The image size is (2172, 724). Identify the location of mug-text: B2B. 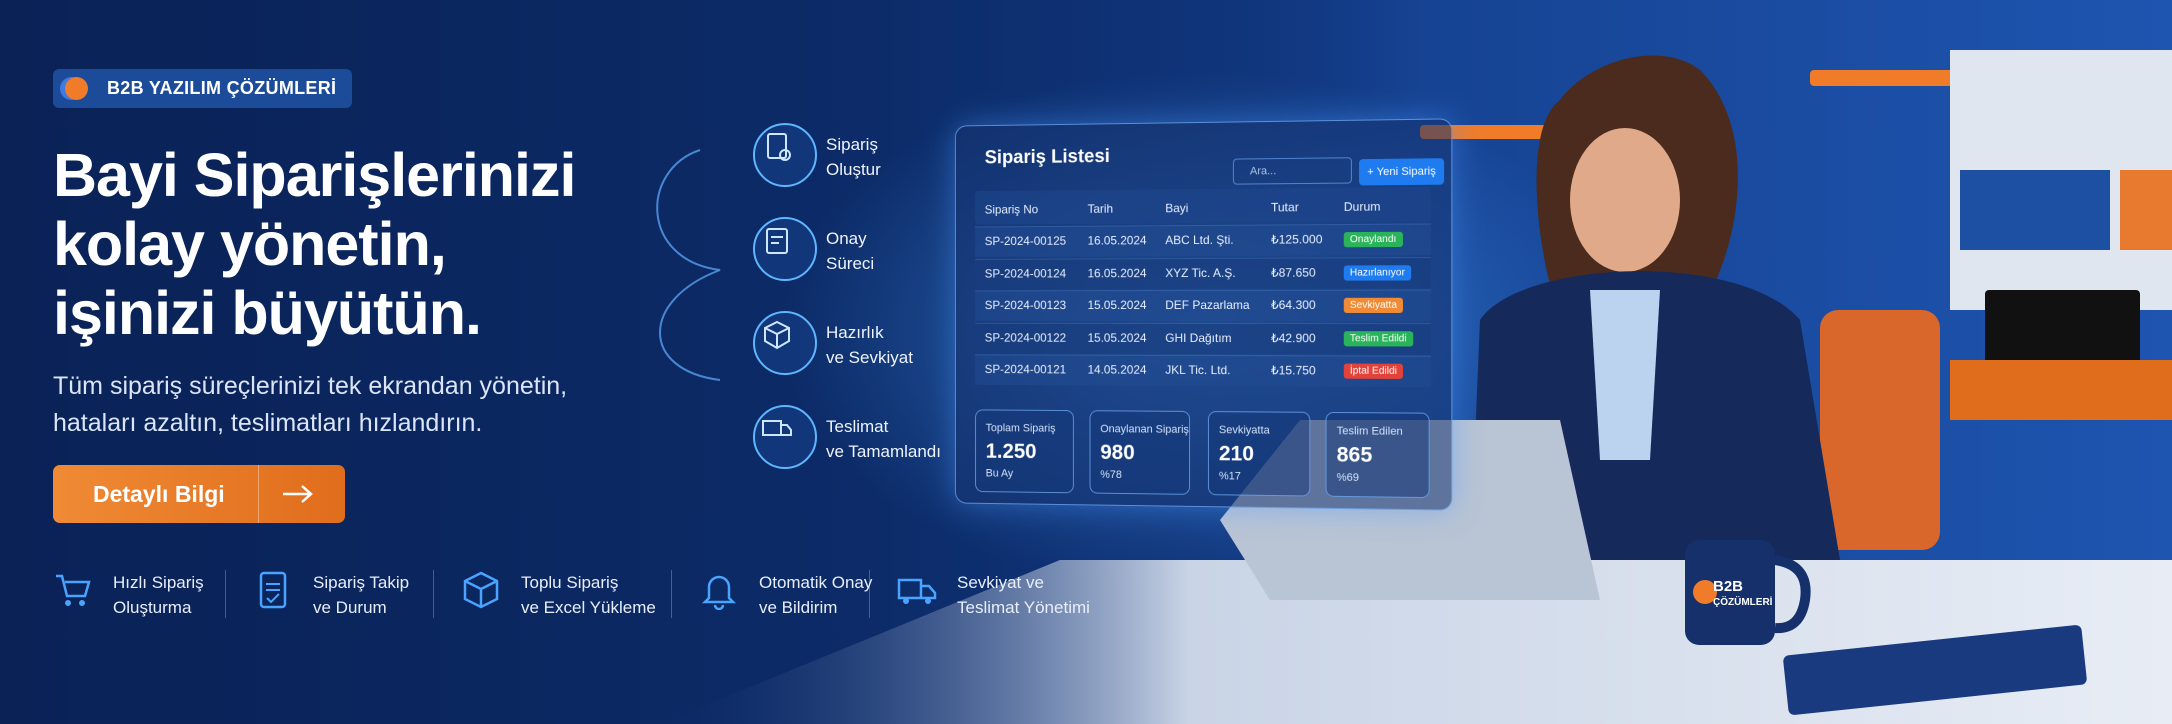
(1728, 586).